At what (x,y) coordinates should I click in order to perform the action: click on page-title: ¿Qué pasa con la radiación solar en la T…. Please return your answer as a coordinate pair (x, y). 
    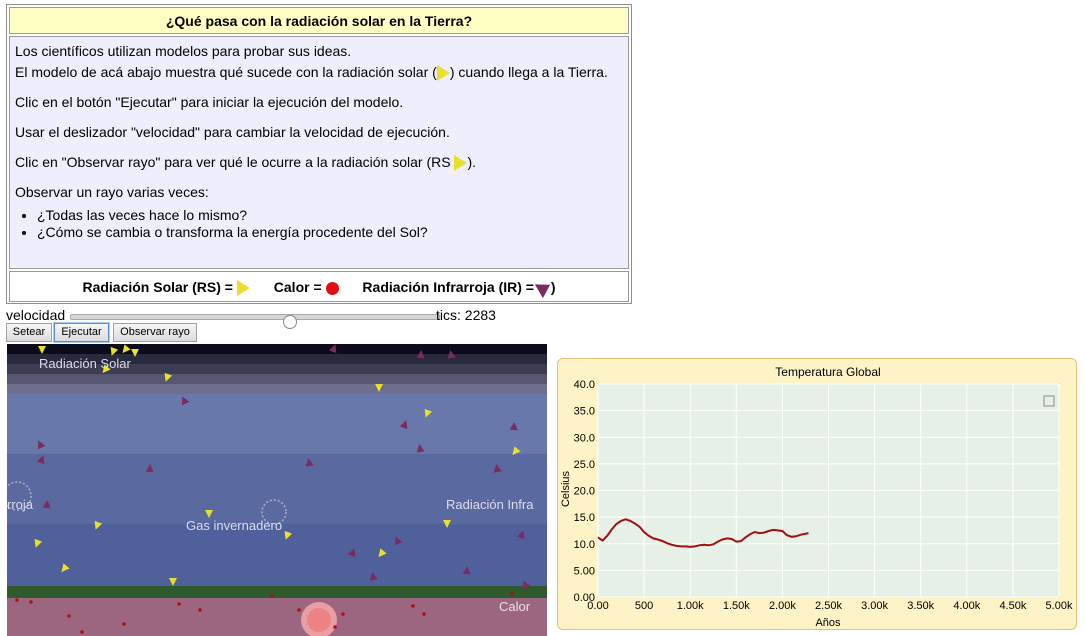
    Looking at the image, I should click on (319, 20).